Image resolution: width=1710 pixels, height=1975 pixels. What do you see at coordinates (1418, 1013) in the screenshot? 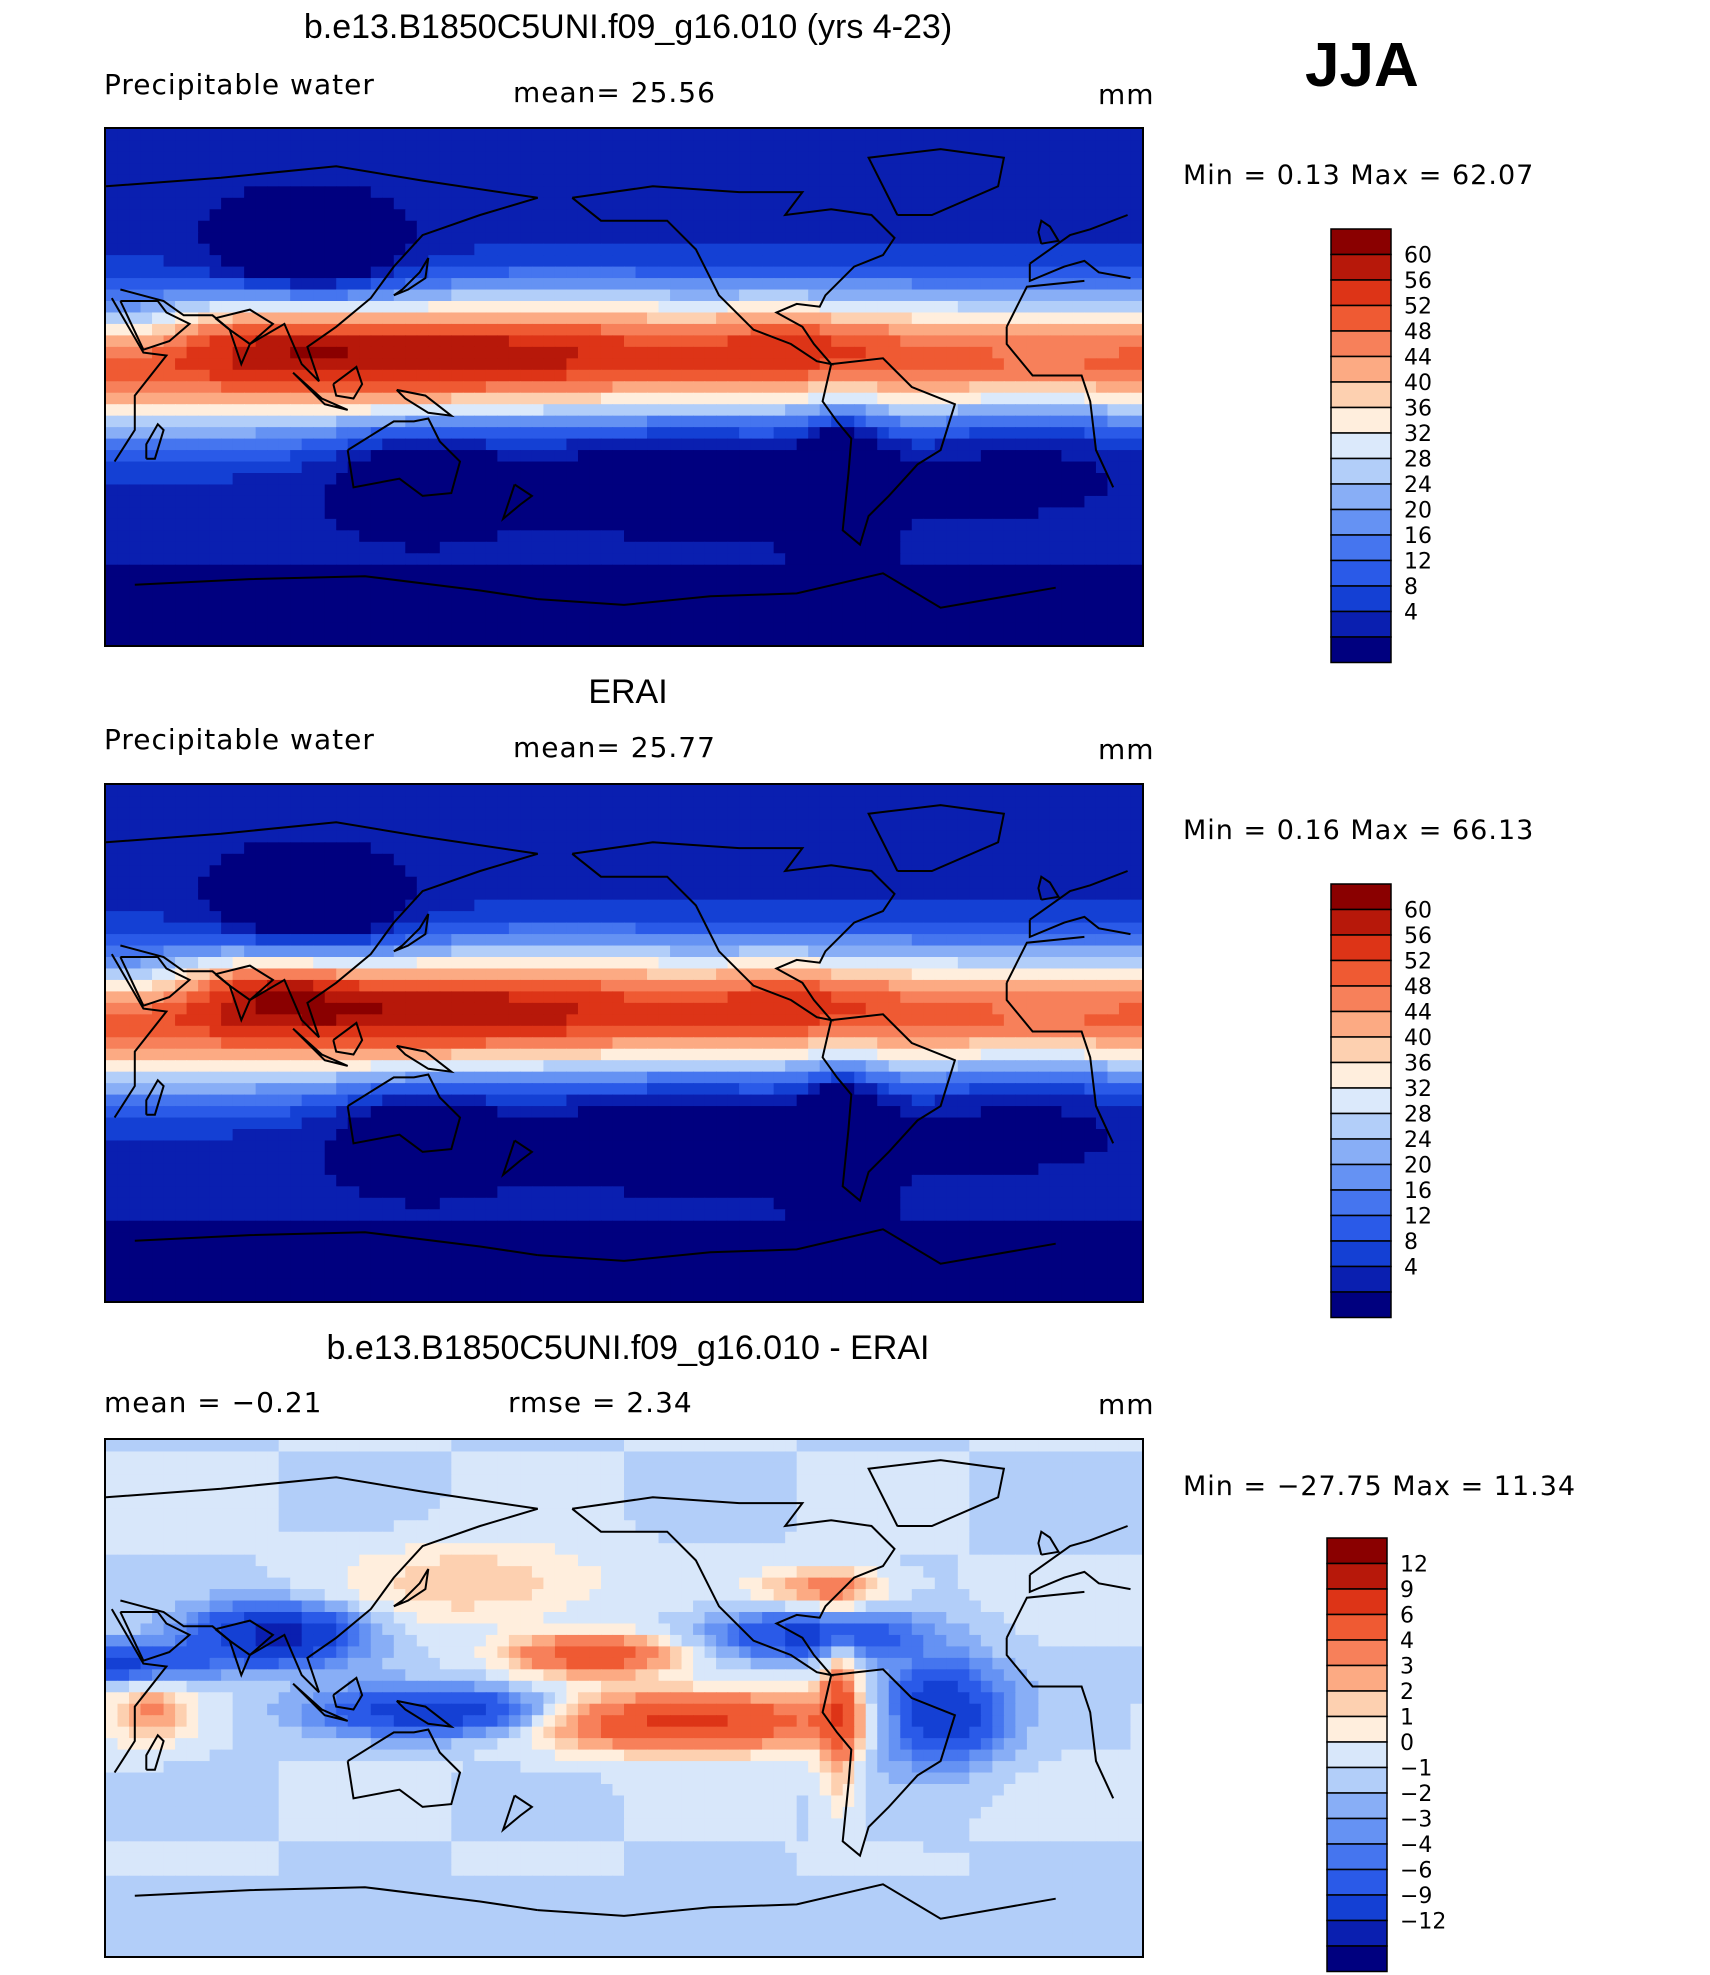
I see `colorbar-tick-label: 44` at bounding box center [1418, 1013].